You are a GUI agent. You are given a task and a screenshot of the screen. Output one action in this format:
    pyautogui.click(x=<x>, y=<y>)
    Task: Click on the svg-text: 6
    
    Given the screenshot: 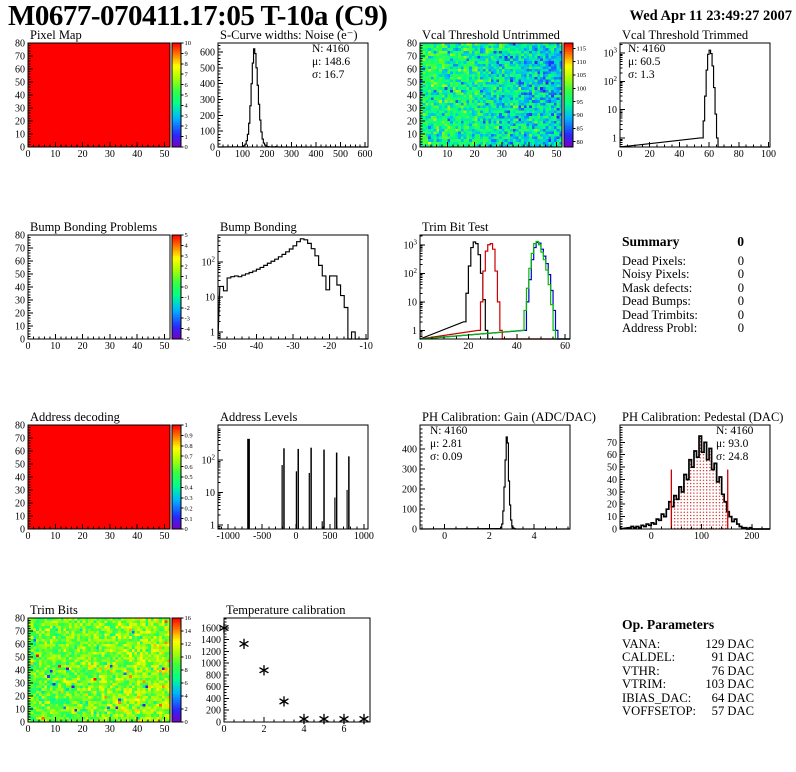 What is the action you would take?
    pyautogui.click(x=187, y=85)
    